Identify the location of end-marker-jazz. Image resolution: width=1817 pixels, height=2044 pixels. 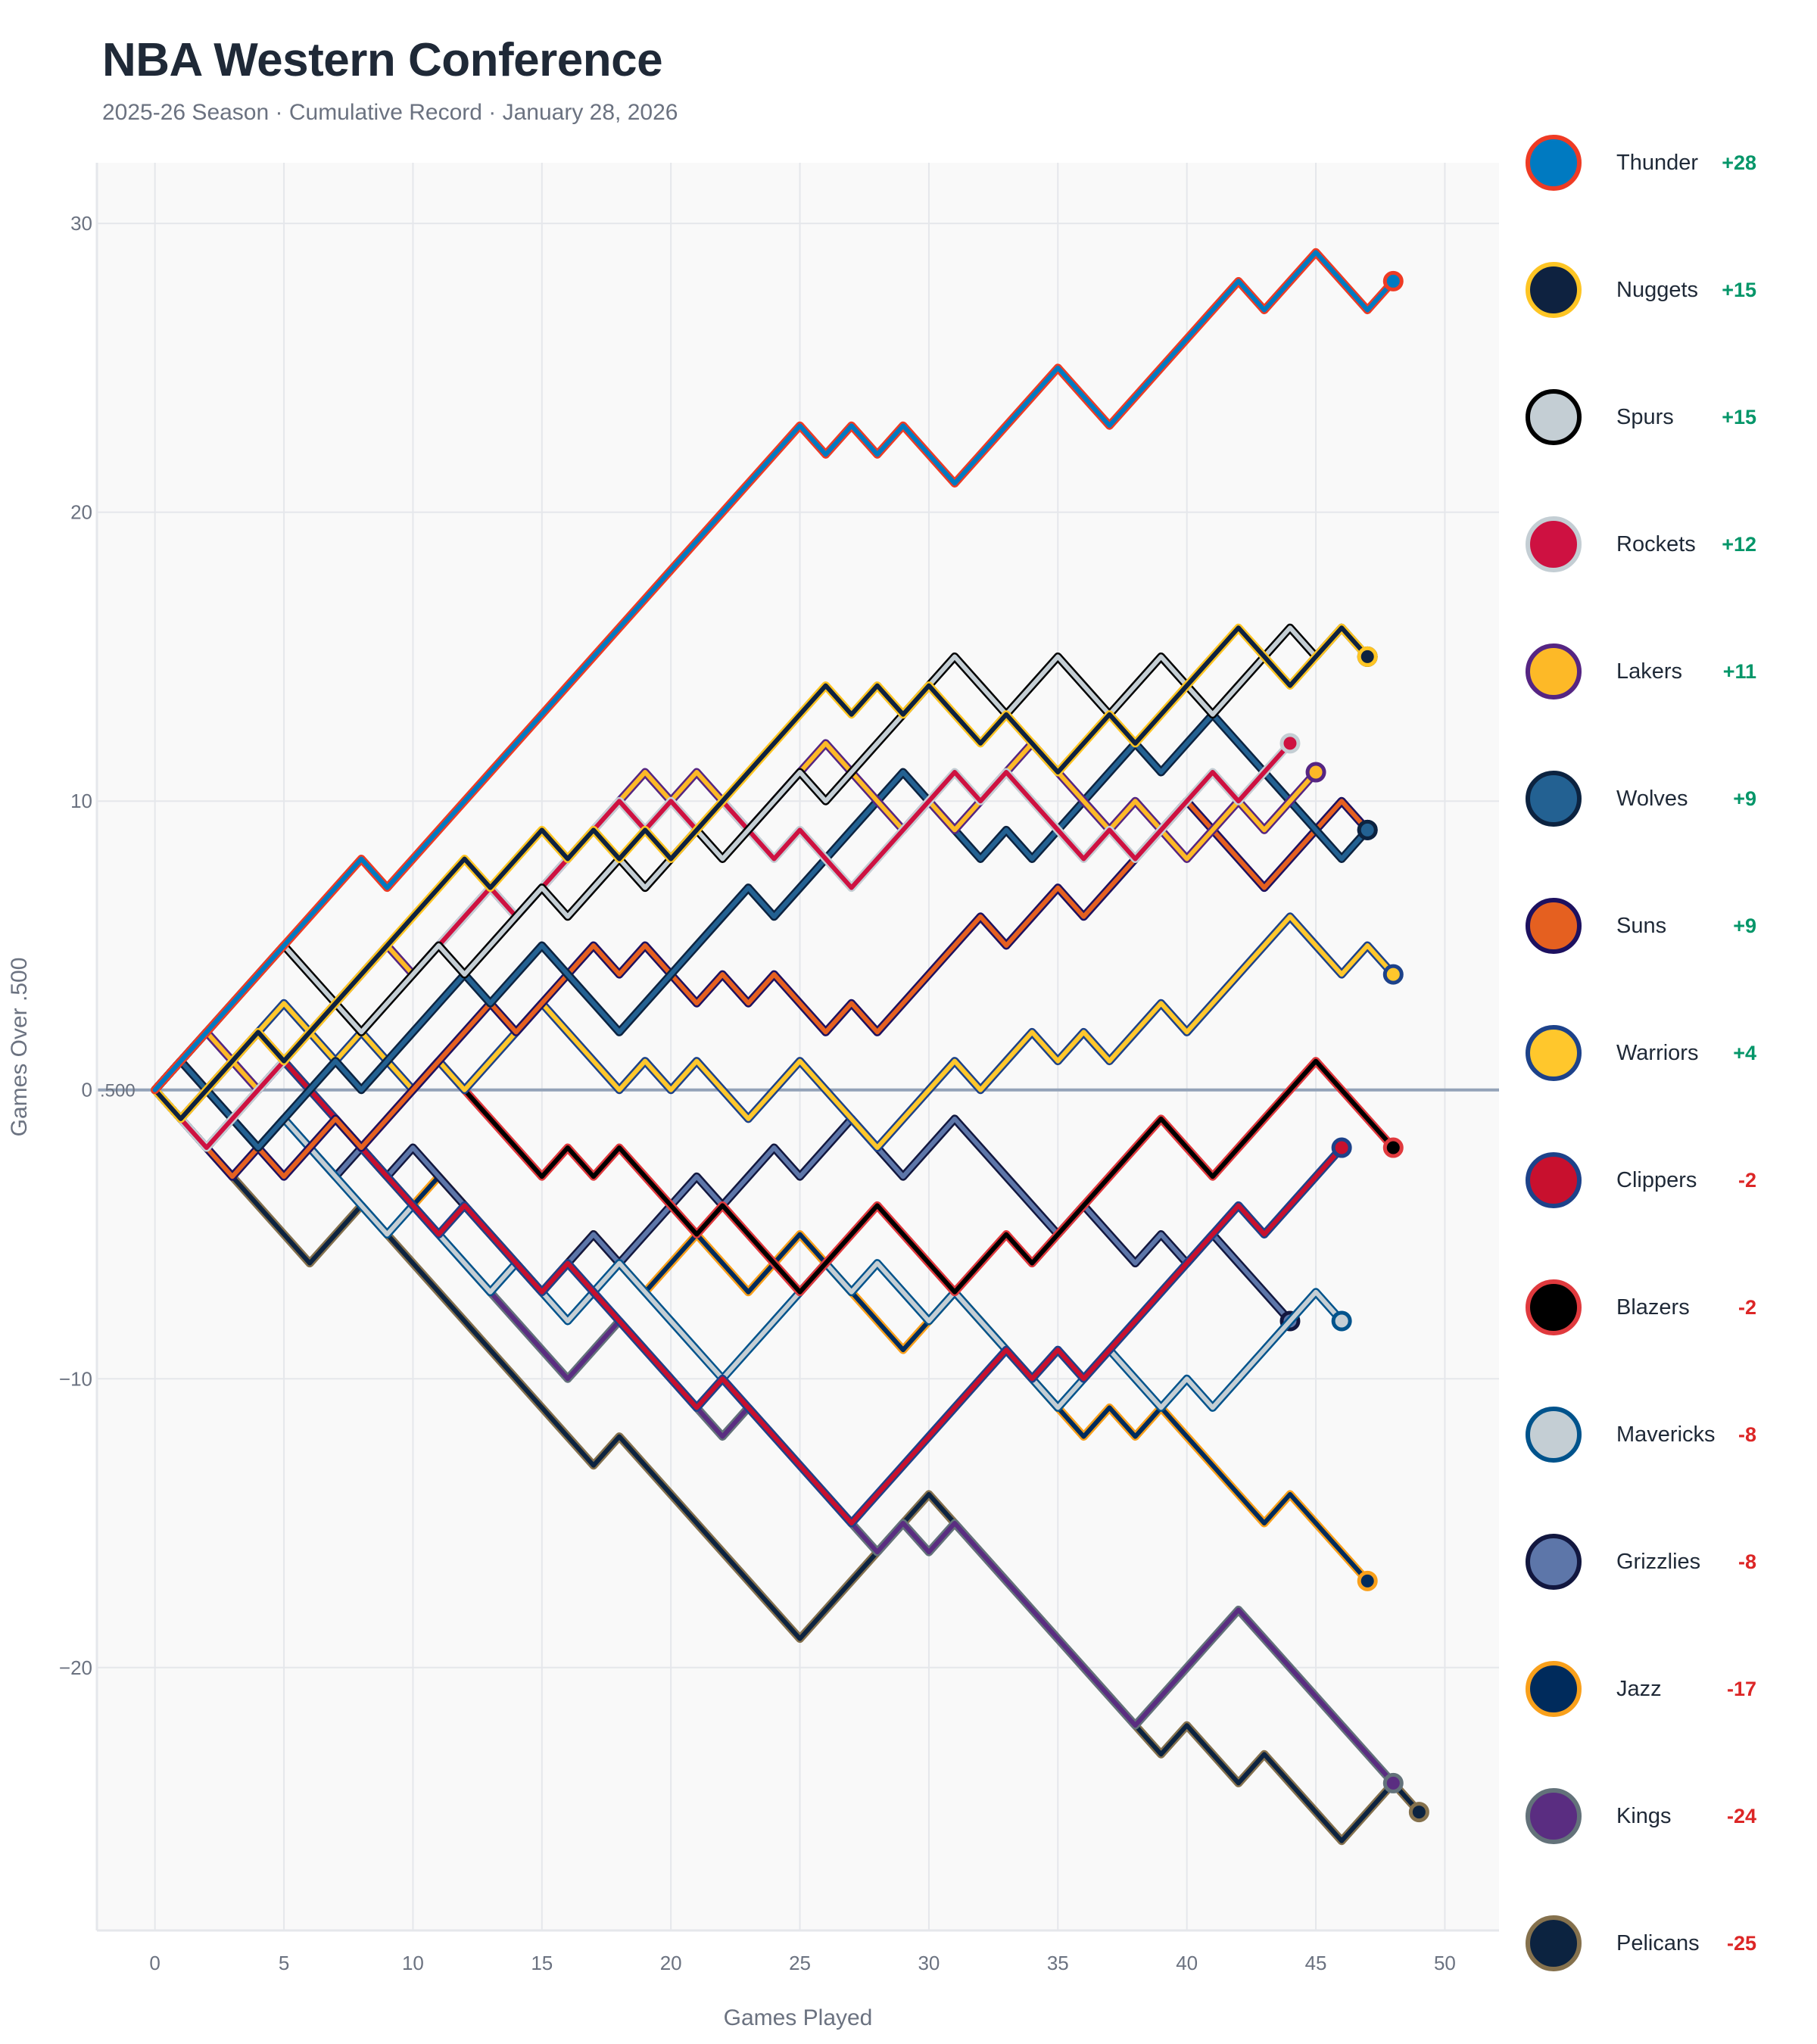
(1367, 1581).